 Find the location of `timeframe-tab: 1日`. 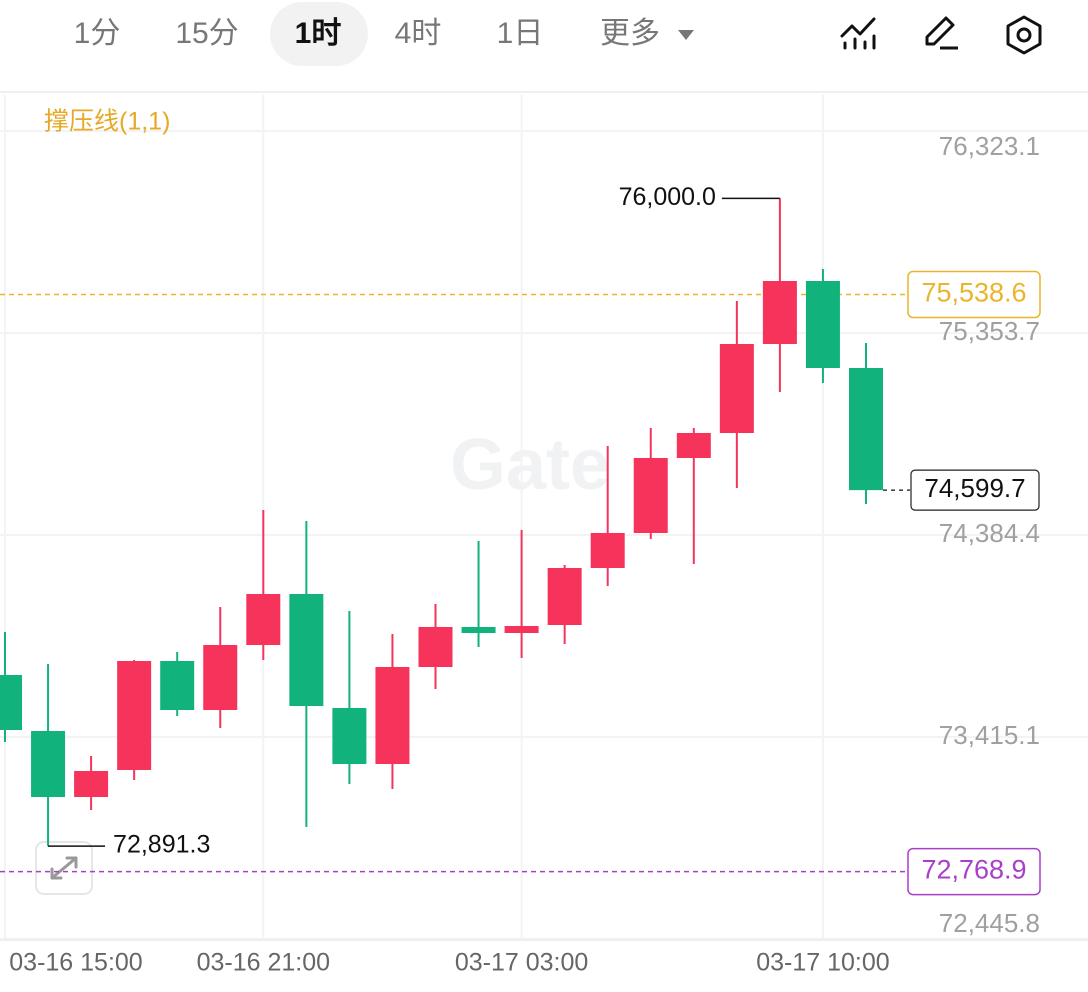

timeframe-tab: 1日 is located at coordinates (520, 33).